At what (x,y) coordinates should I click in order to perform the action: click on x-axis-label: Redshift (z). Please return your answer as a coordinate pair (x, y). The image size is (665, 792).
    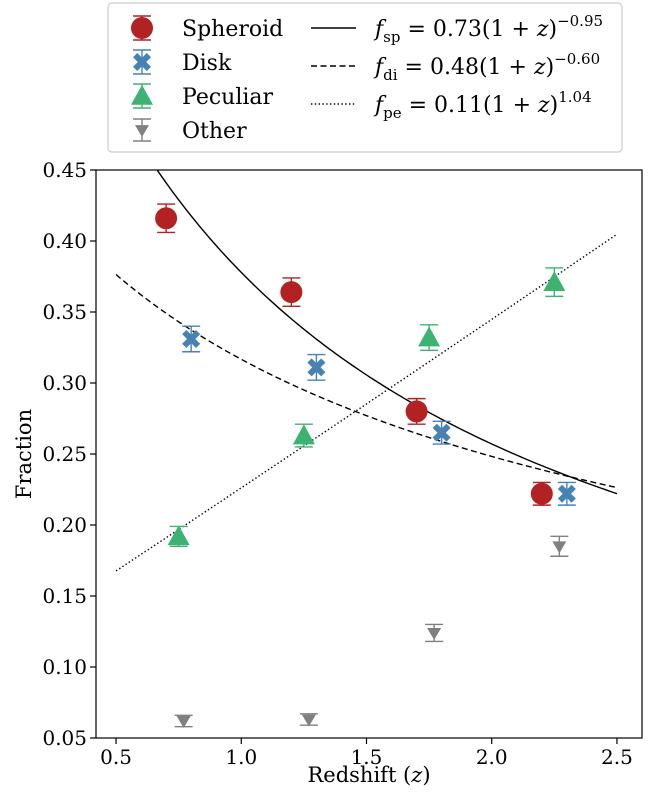
    Looking at the image, I should click on (368, 775).